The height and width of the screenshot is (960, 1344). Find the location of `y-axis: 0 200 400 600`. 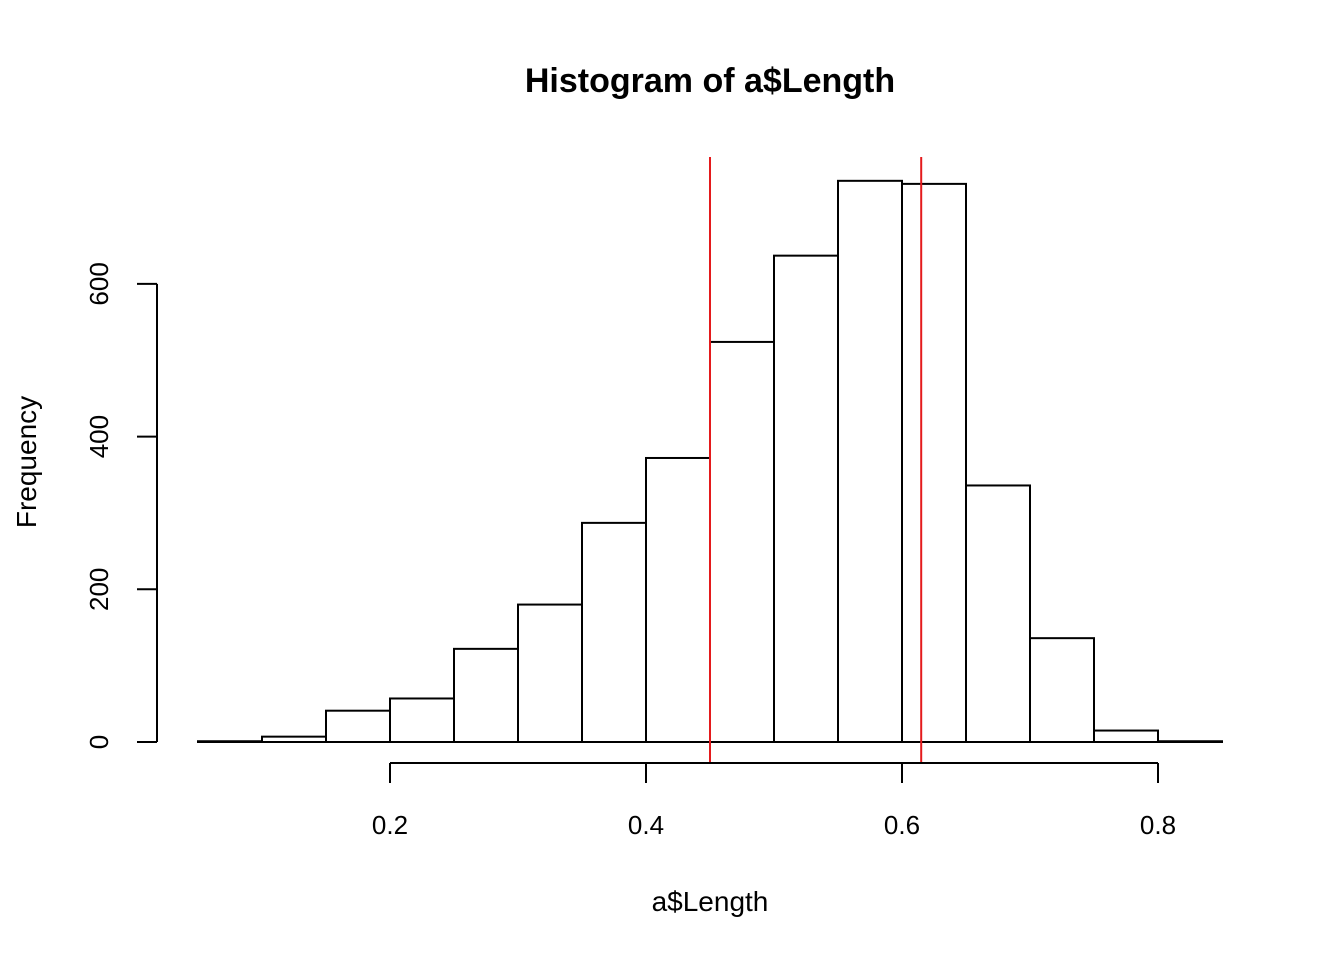

y-axis: 0 200 400 600 is located at coordinates (121, 505).